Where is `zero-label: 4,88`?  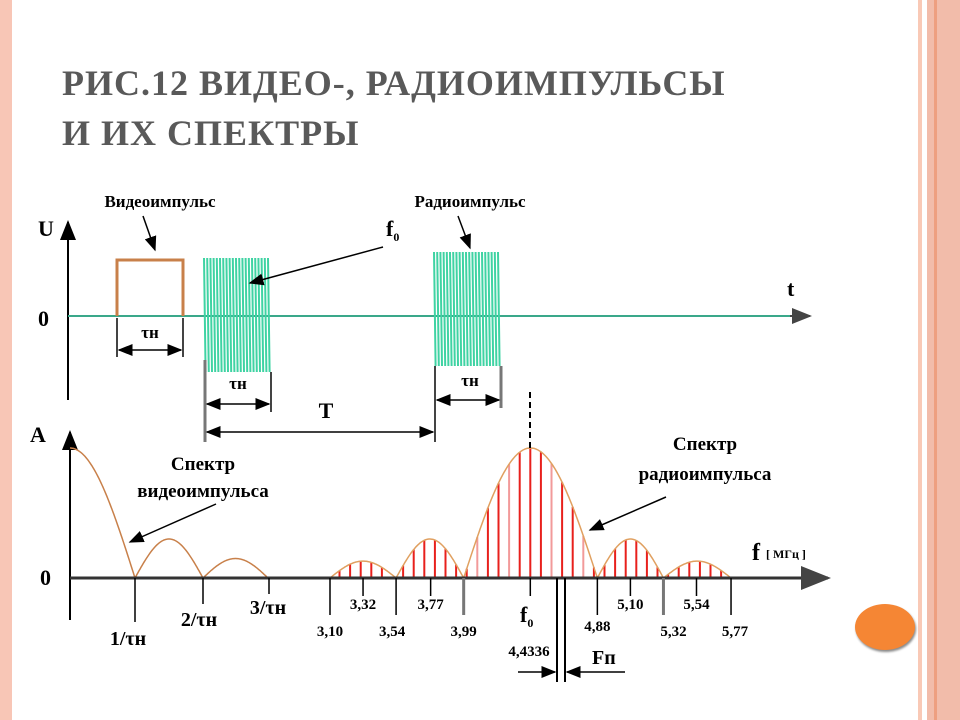 zero-label: 4,88 is located at coordinates (597, 627).